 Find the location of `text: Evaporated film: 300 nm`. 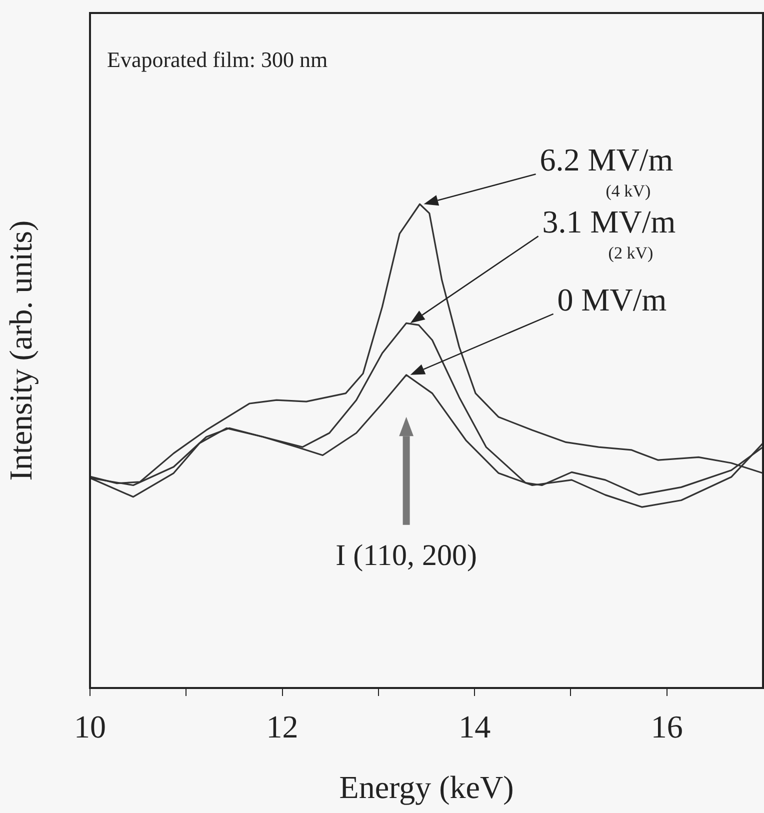

text: Evaporated film: 300 nm is located at coordinates (217, 59).